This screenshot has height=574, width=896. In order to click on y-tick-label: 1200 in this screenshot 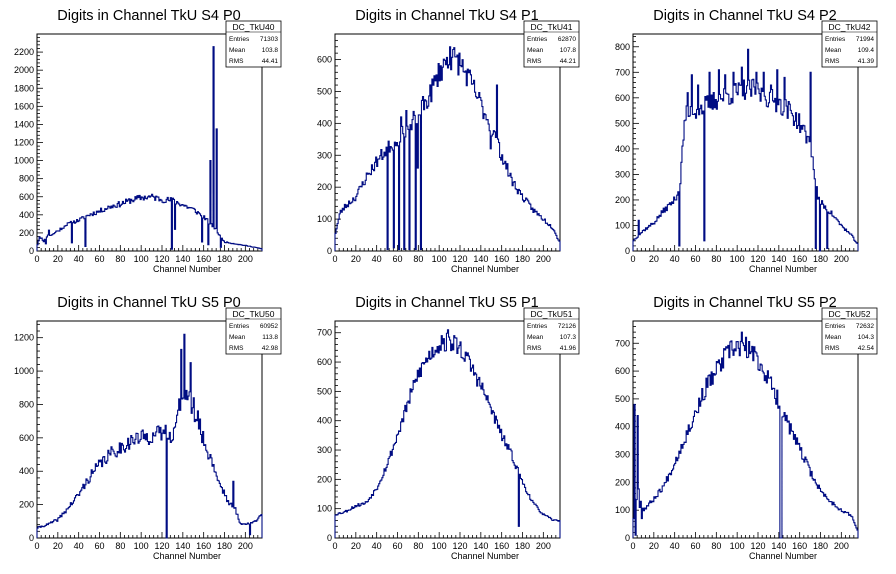, I will do `click(24, 338)`.